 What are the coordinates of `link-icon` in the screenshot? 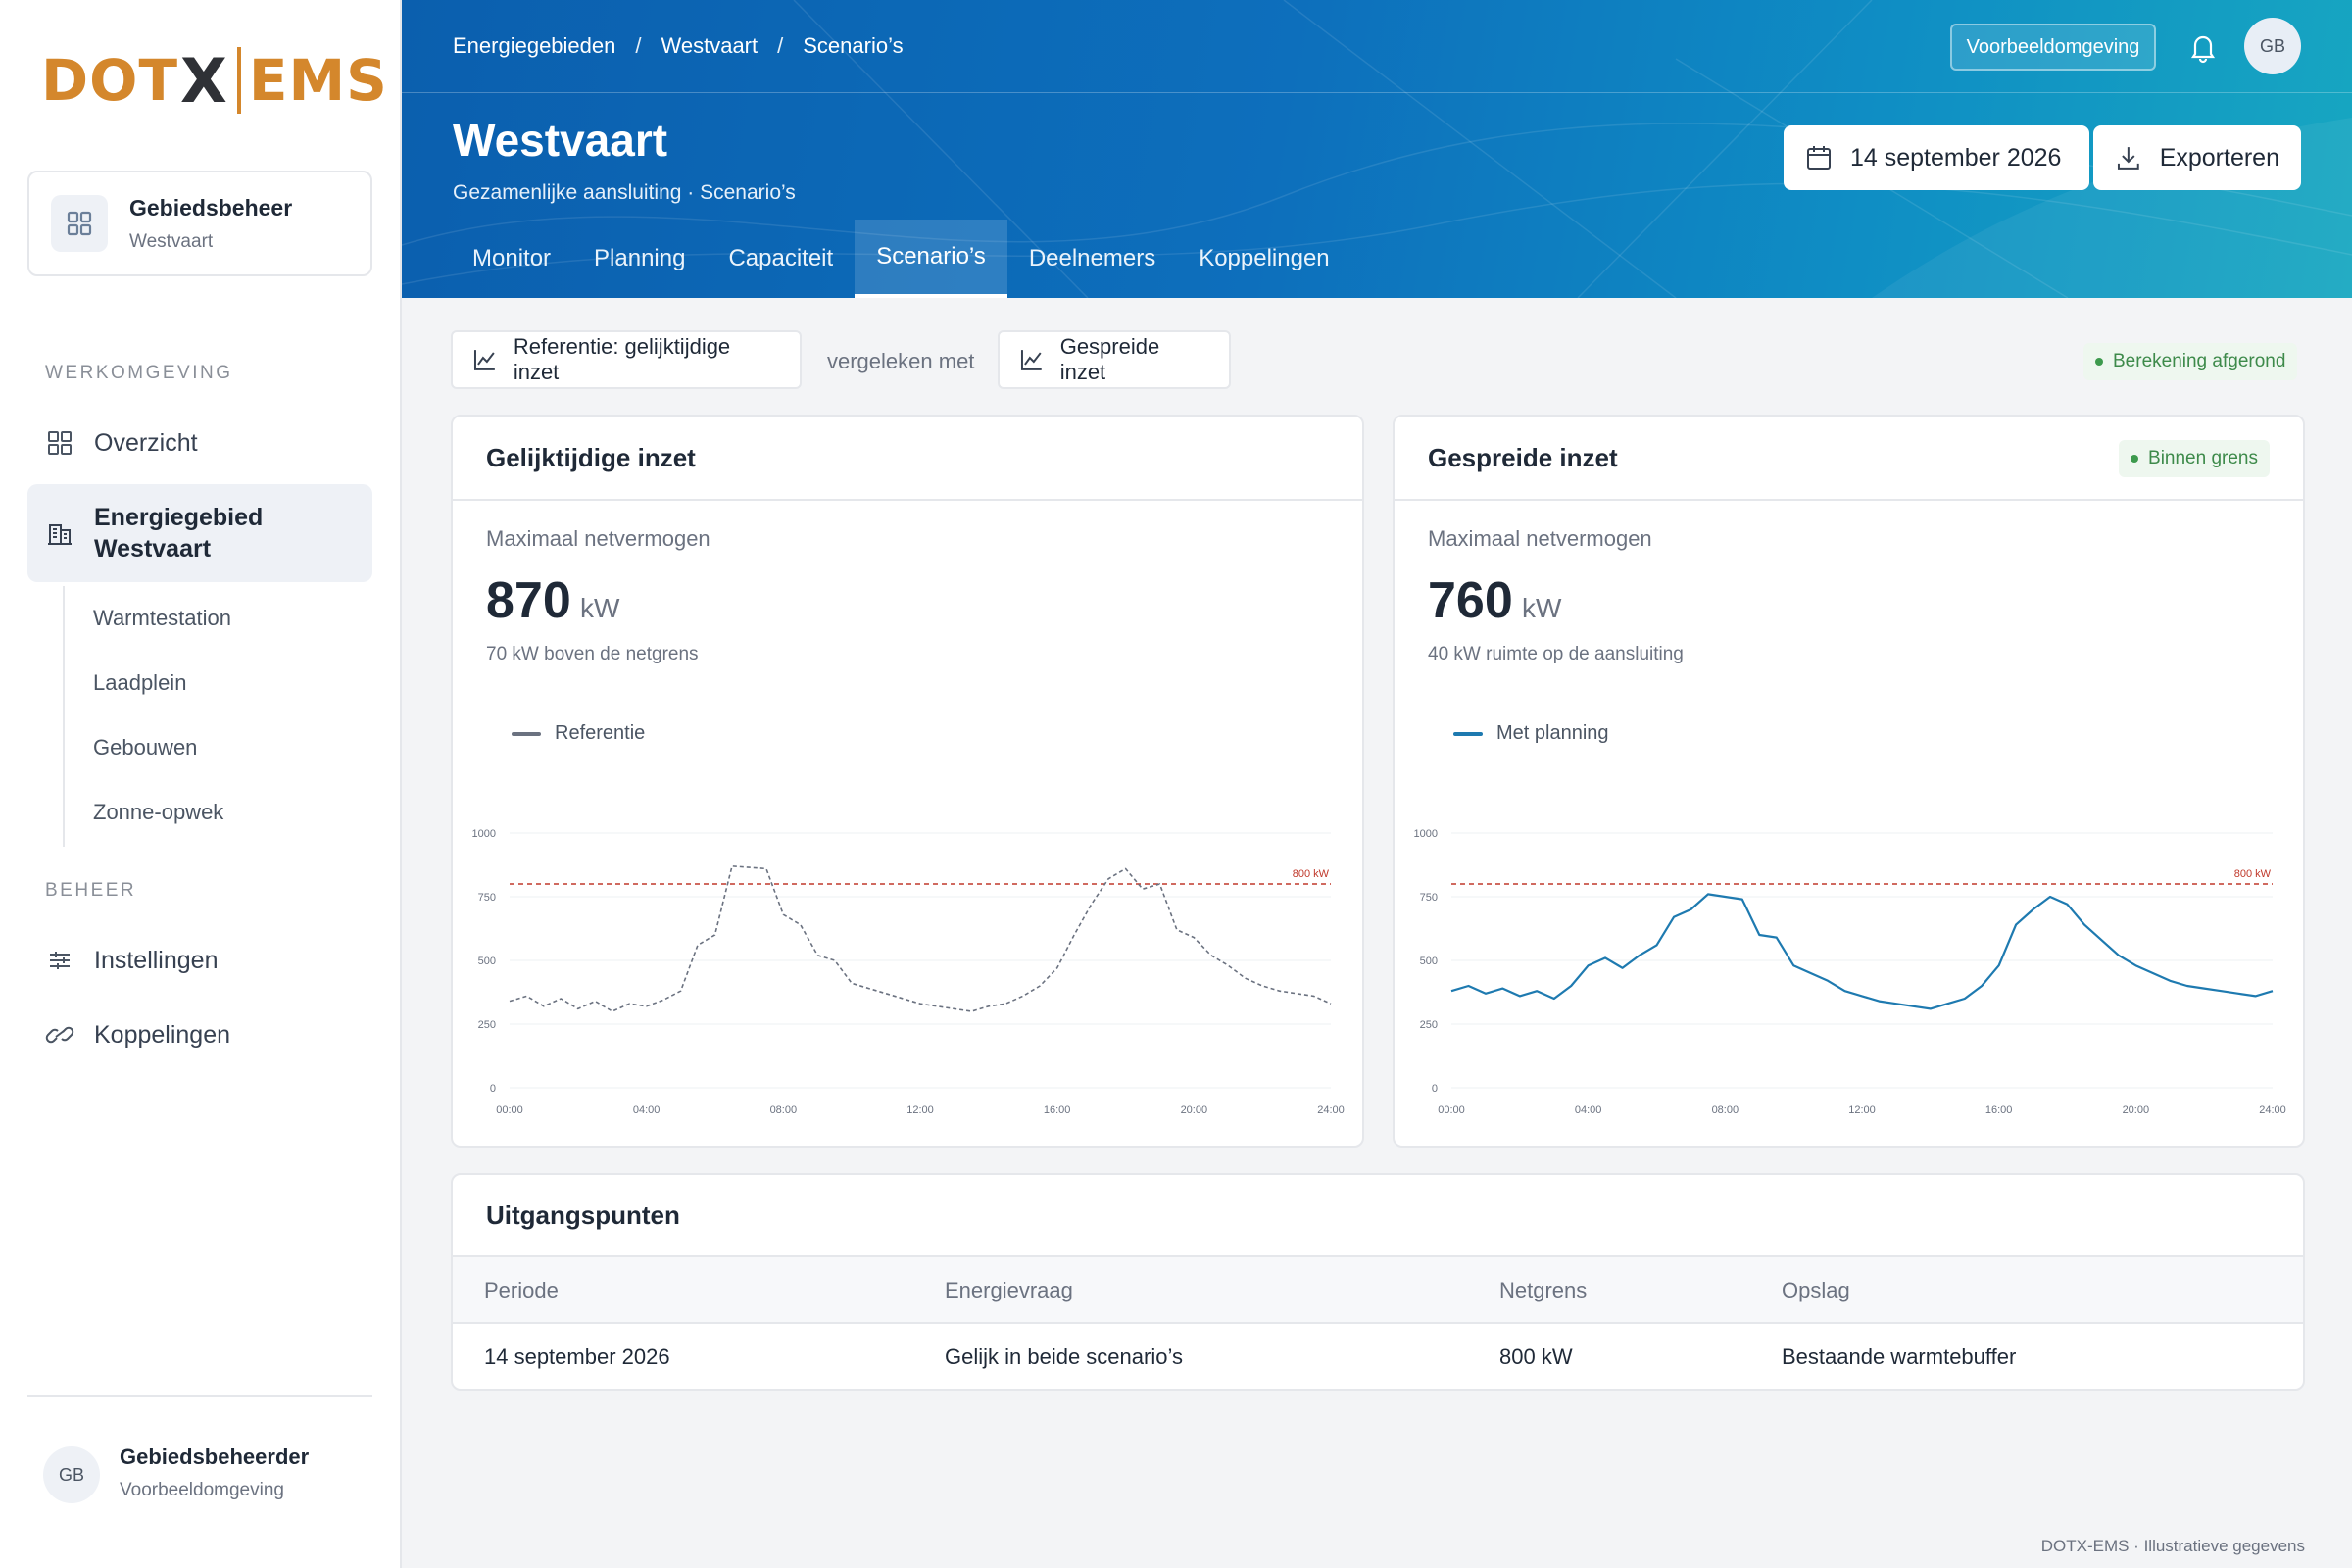 It's located at (59, 1035).